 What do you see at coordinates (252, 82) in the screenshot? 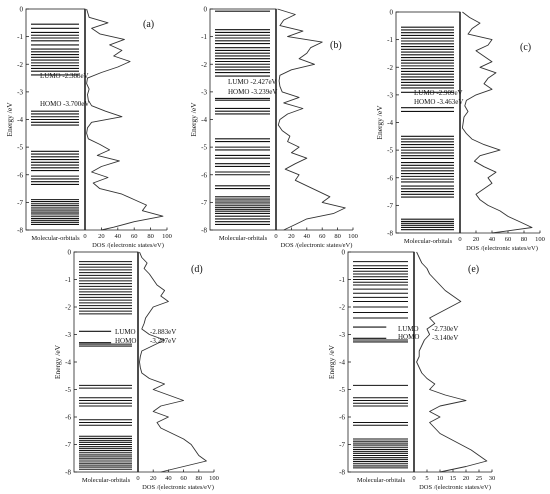
I see `lumo-label: LUMO -2.427eV` at bounding box center [252, 82].